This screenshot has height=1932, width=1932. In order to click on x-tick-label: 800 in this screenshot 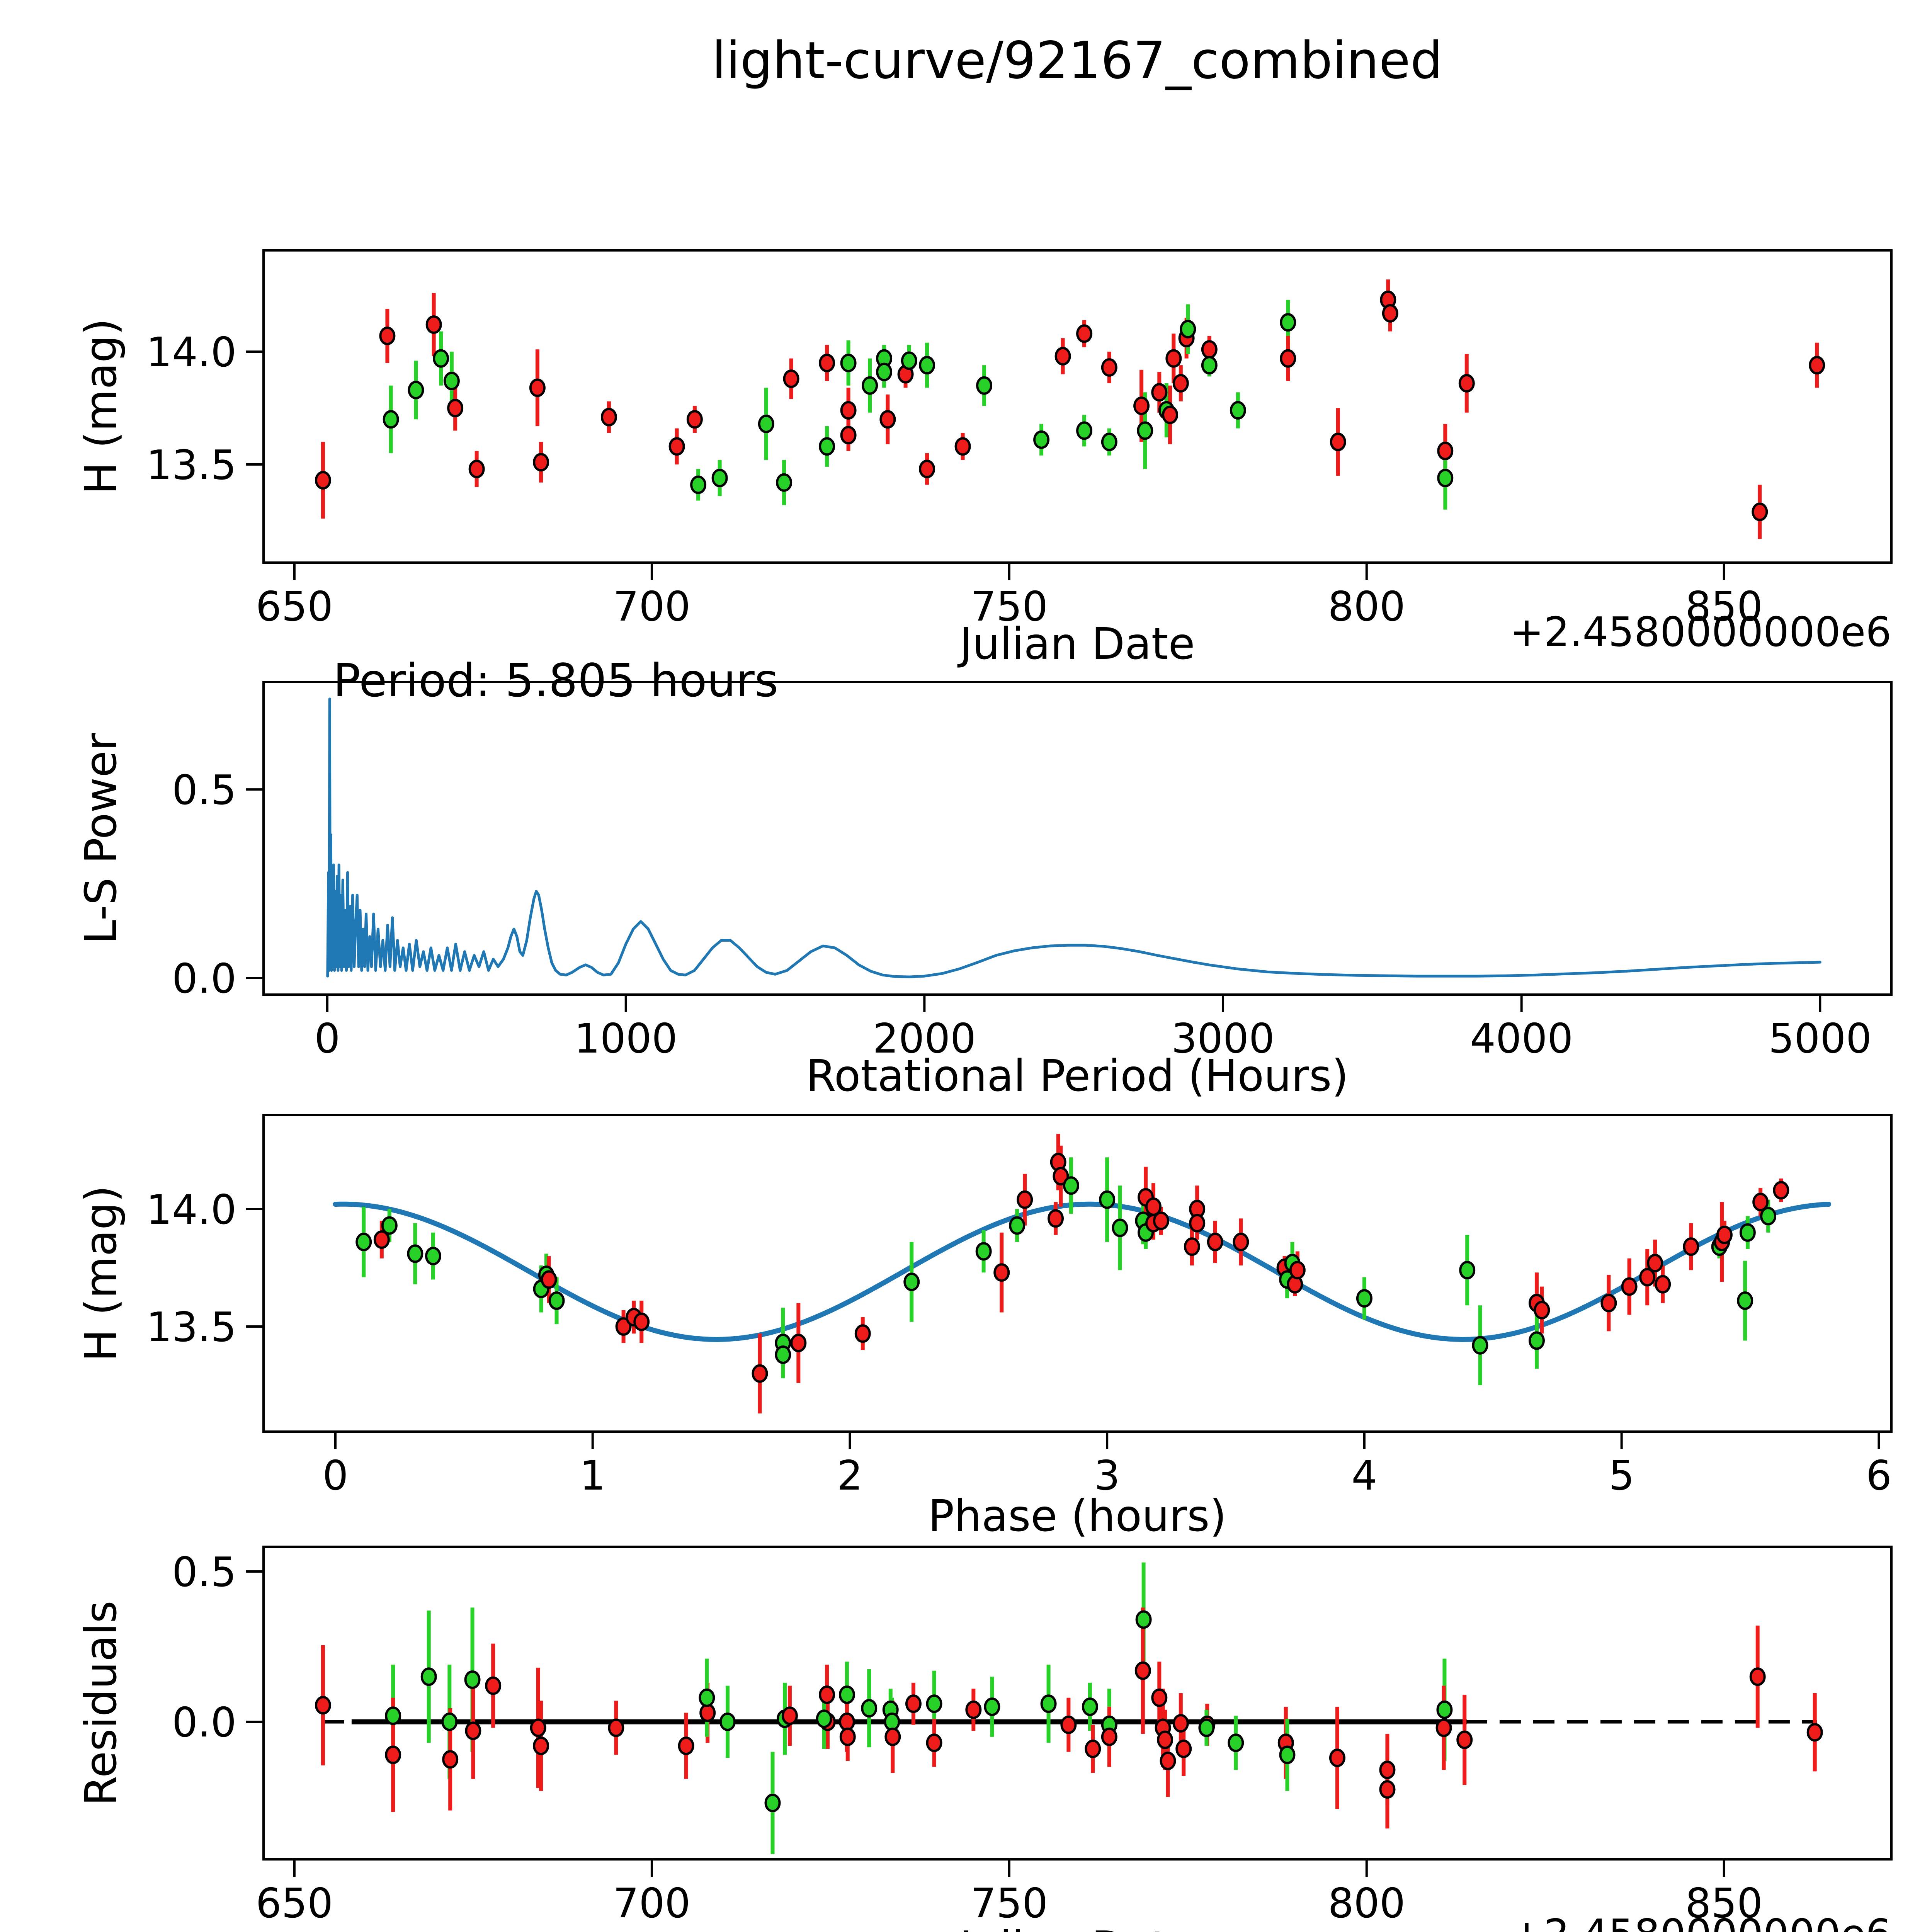, I will do `click(1367, 1903)`.